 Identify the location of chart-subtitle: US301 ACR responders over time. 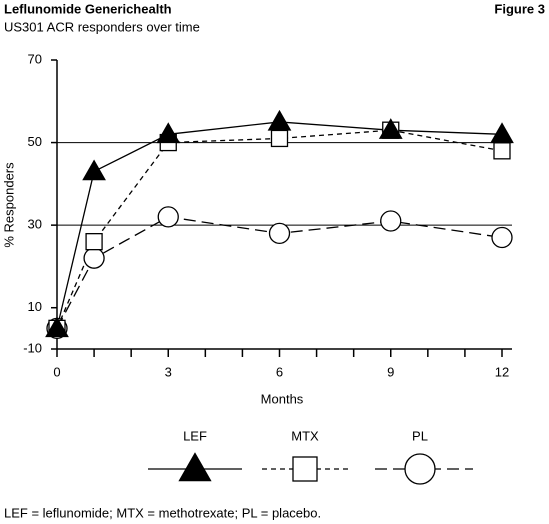
(102, 26).